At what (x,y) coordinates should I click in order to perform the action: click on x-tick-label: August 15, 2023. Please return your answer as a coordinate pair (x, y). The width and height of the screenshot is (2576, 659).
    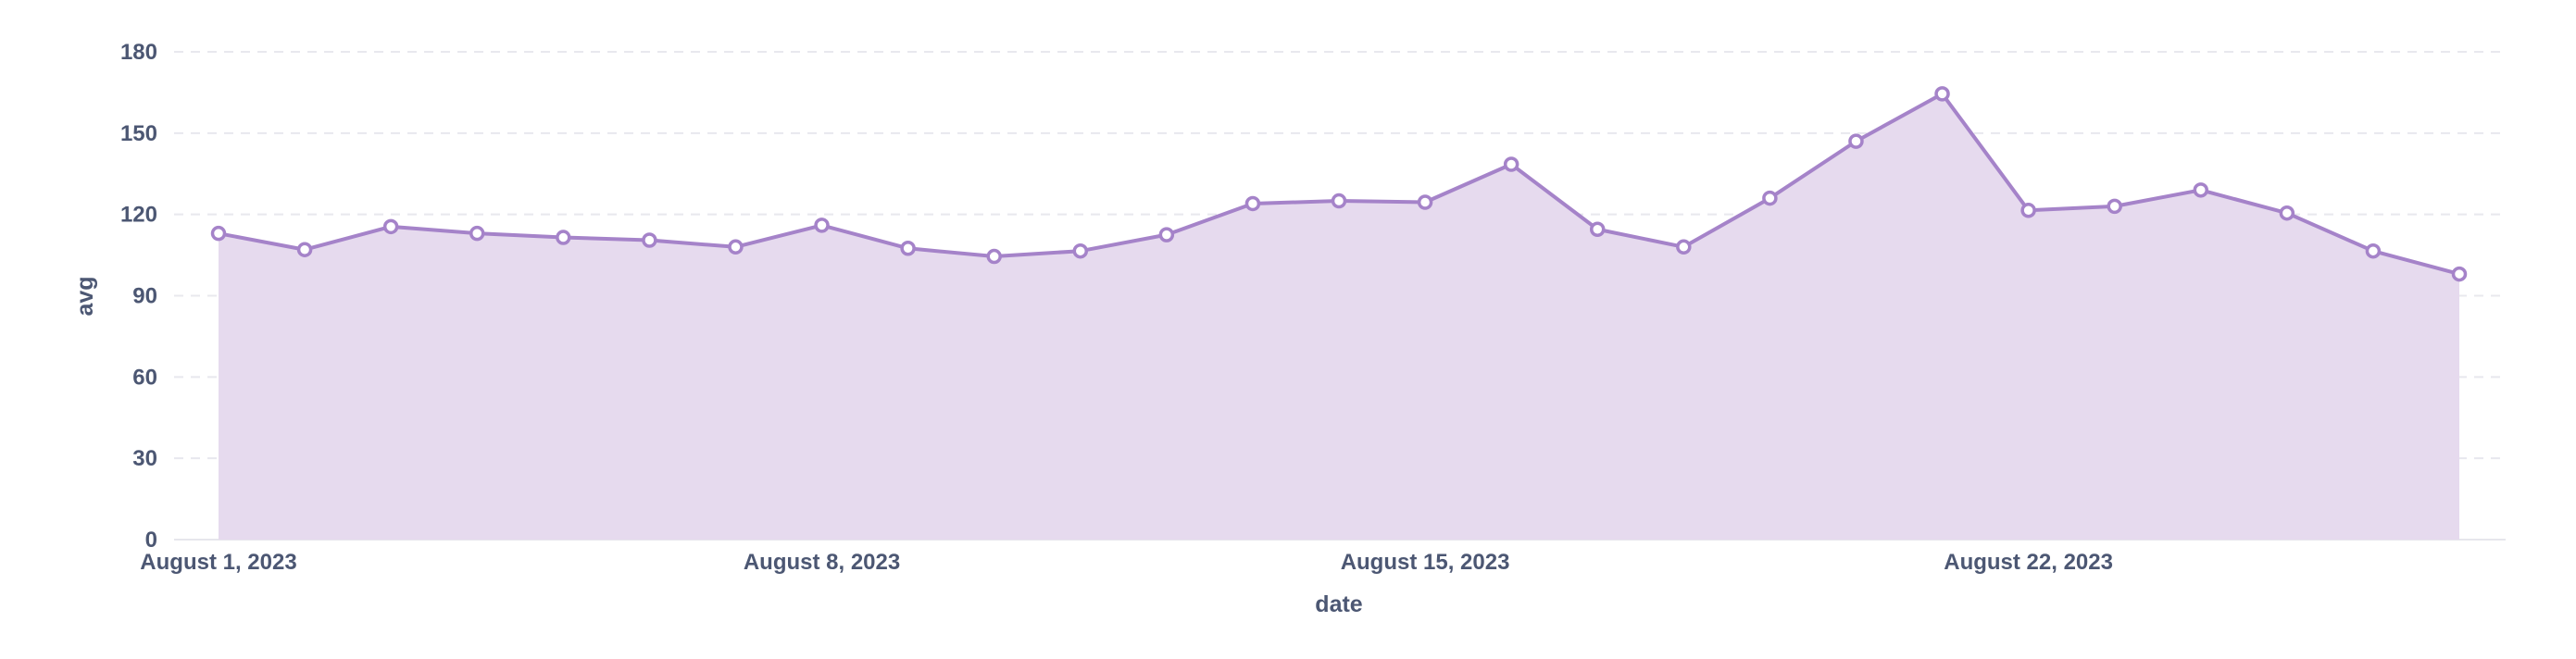
    Looking at the image, I should click on (1425, 562).